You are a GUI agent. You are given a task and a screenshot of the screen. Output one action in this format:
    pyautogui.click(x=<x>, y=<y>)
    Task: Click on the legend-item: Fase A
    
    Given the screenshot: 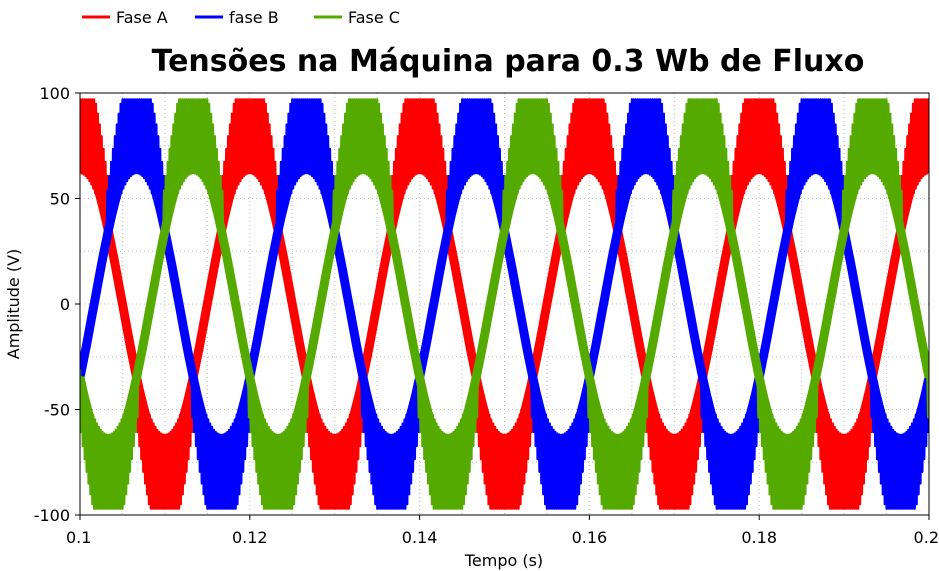 What is the action you would take?
    pyautogui.click(x=125, y=17)
    